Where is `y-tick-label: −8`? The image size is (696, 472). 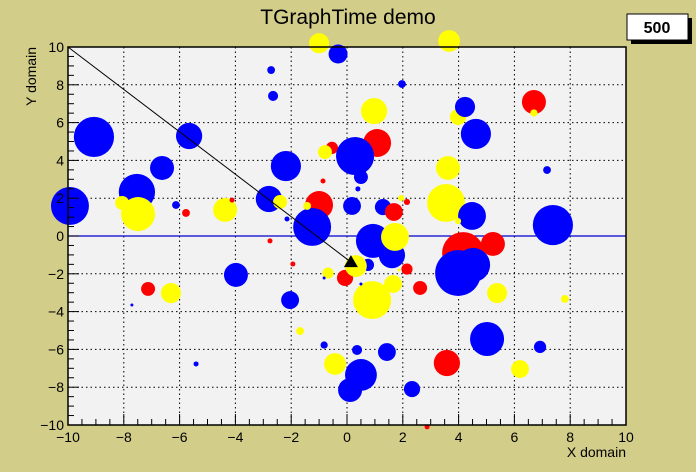
y-tick-label: −8 is located at coordinates (56, 387).